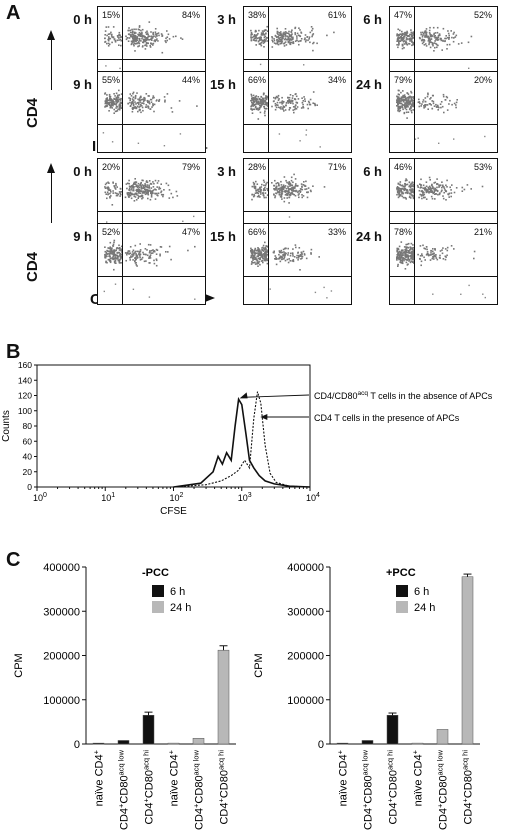 This screenshot has height=836, width=520. Describe the element at coordinates (111, 167) in the screenshot. I see `pct-left: 20%` at that location.